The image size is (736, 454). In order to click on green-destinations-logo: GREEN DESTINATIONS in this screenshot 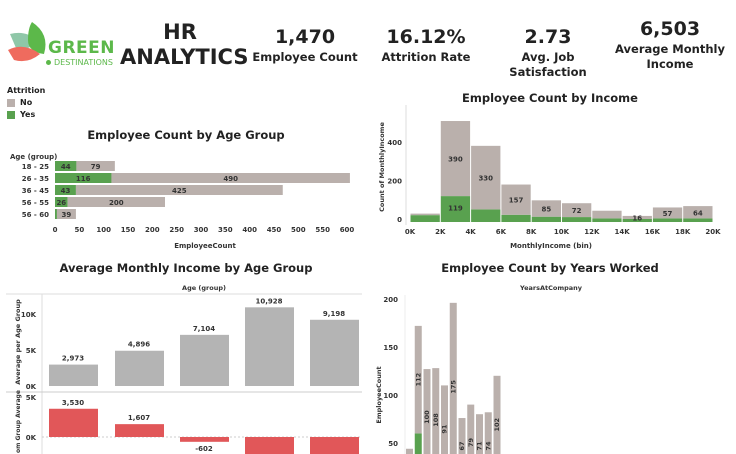, I will do `click(61, 44)`.